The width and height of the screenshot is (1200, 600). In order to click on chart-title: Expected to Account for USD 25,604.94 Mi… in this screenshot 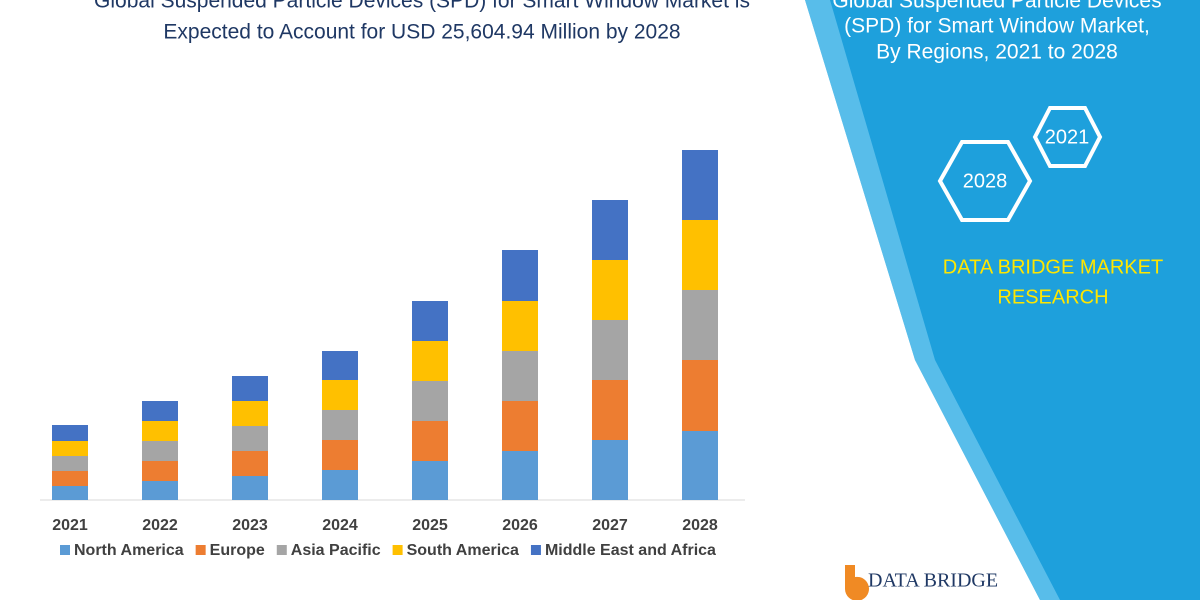, I will do `click(421, 32)`.